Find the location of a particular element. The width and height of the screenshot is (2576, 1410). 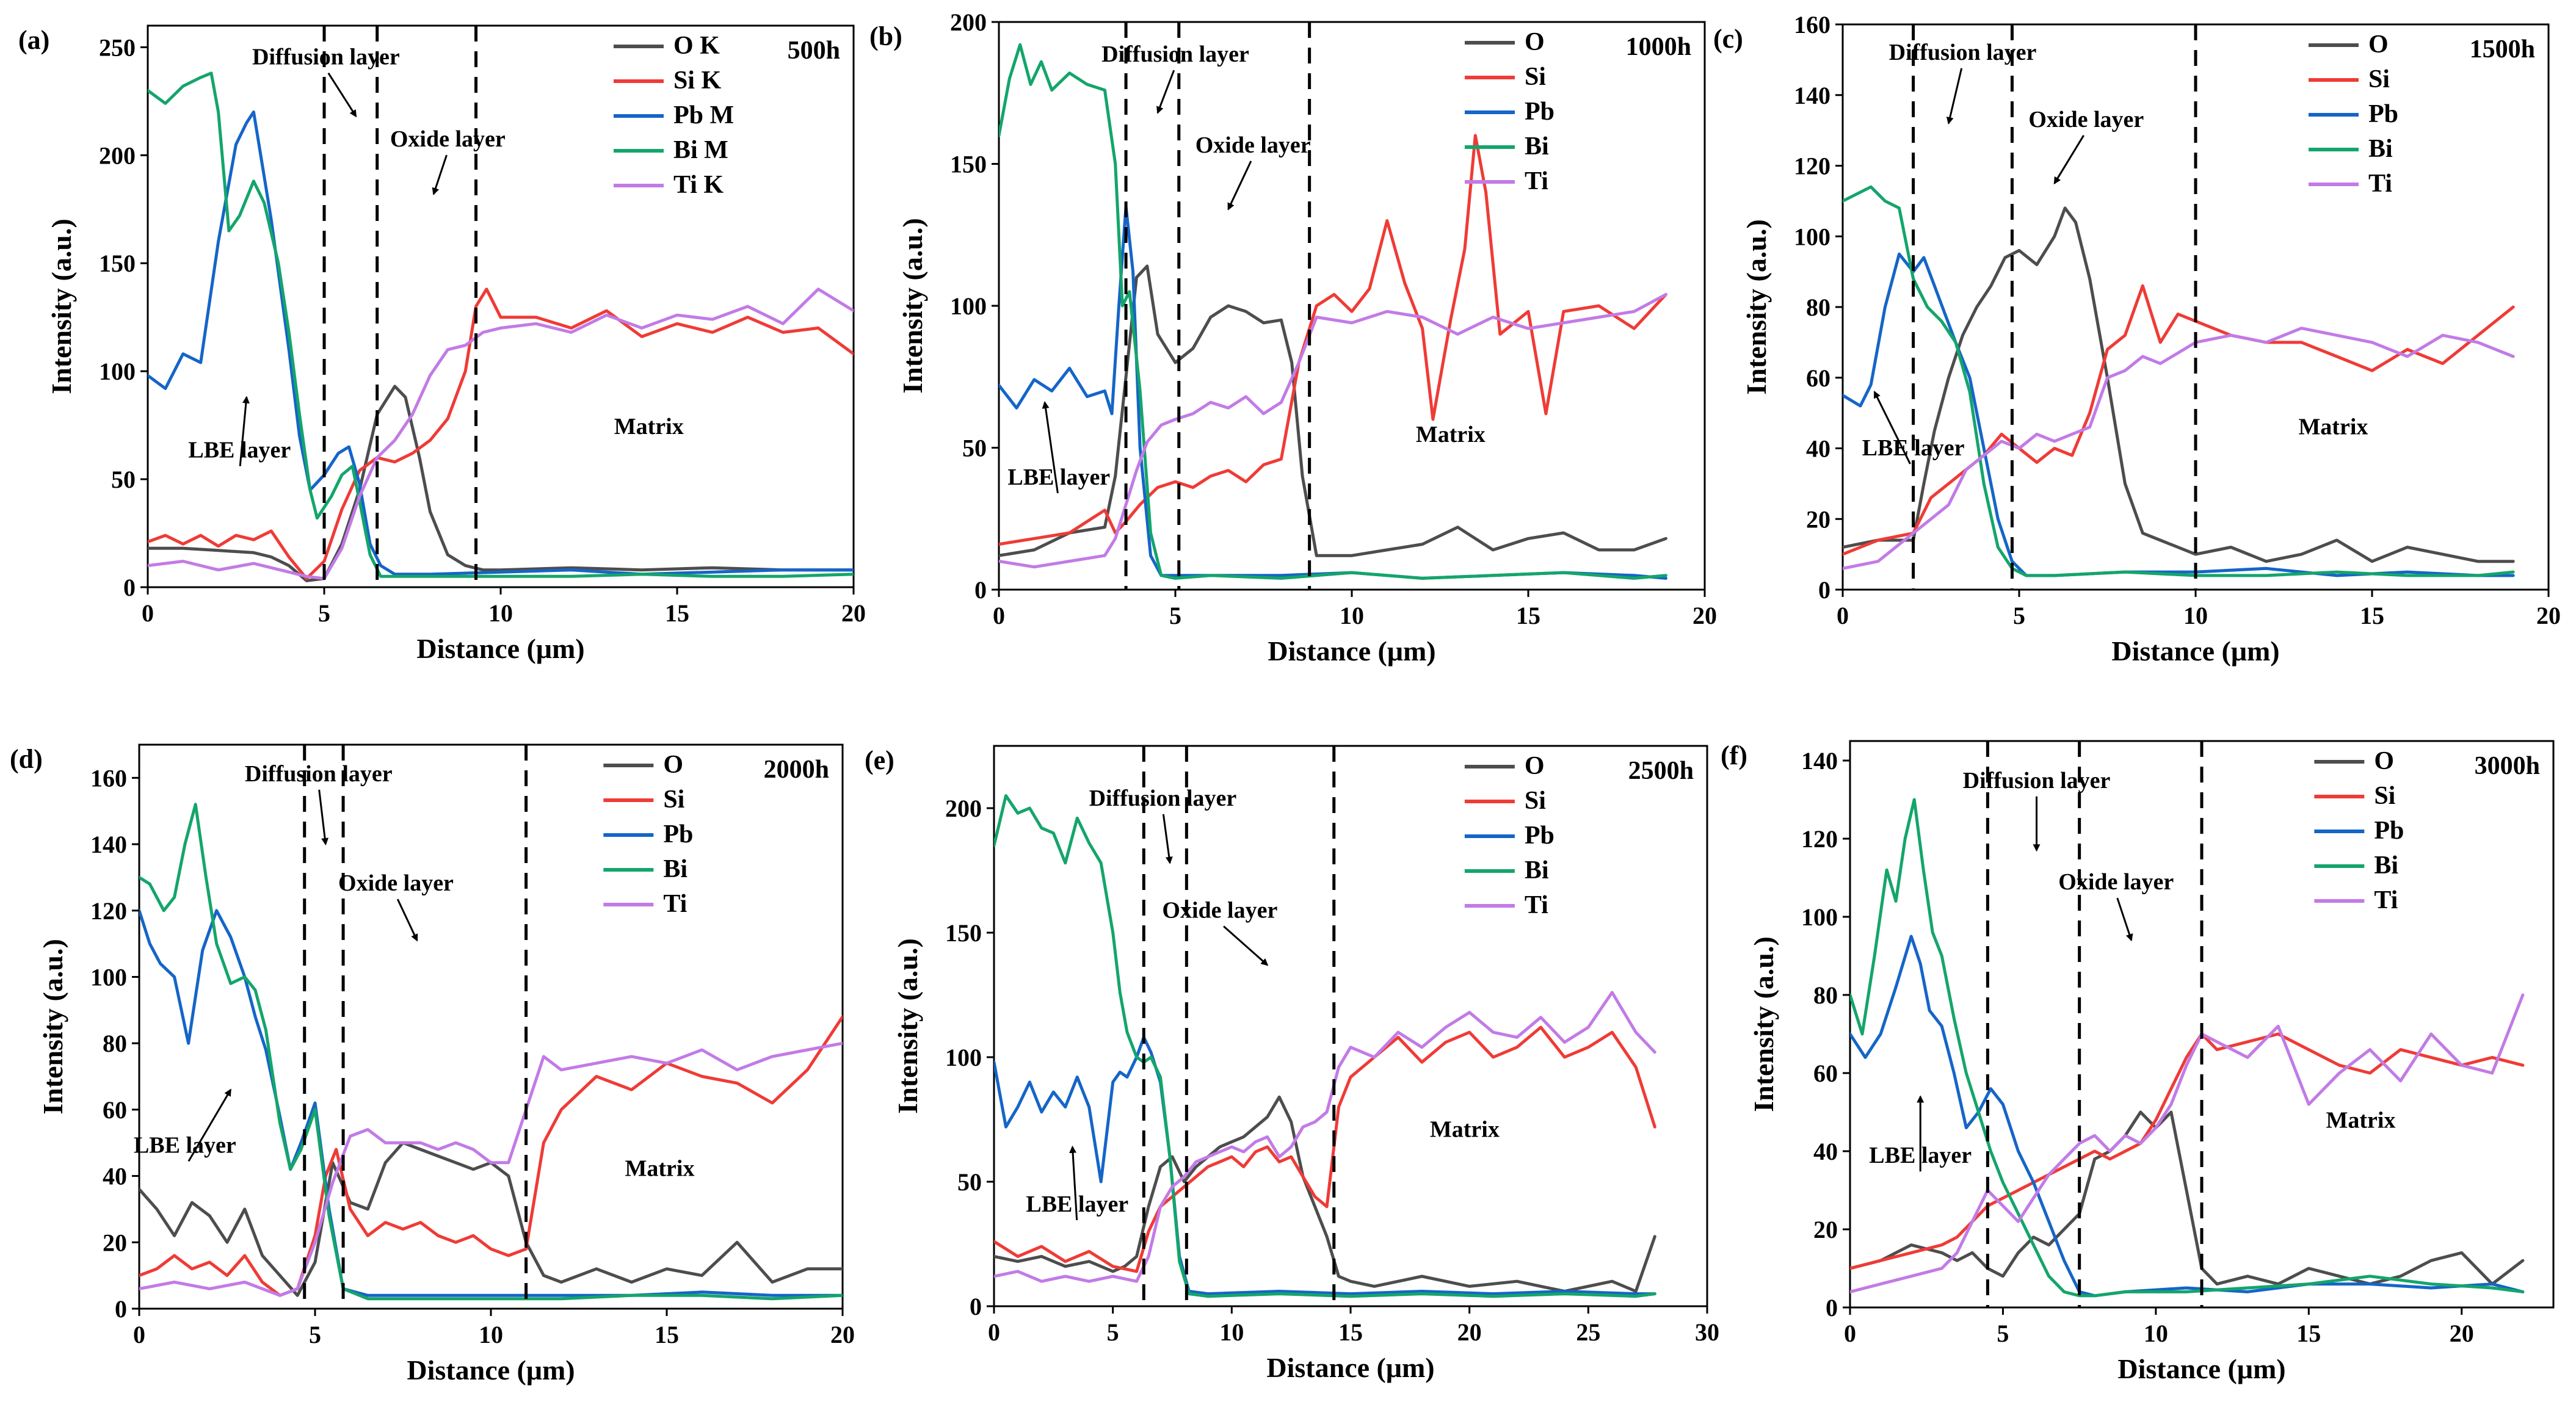

legend-label-bi: Bi is located at coordinates (1537, 870).